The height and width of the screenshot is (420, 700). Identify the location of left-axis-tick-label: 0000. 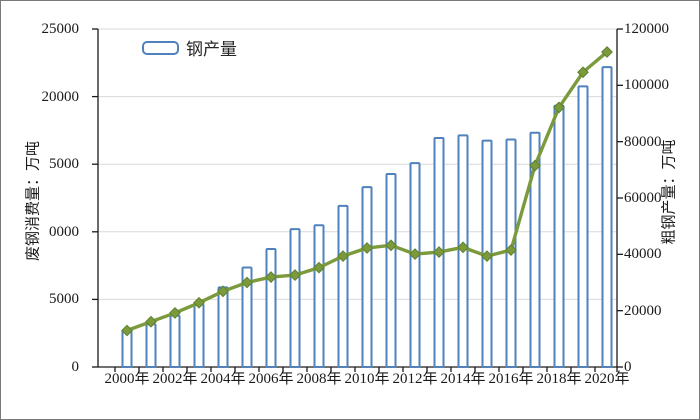
(64, 231).